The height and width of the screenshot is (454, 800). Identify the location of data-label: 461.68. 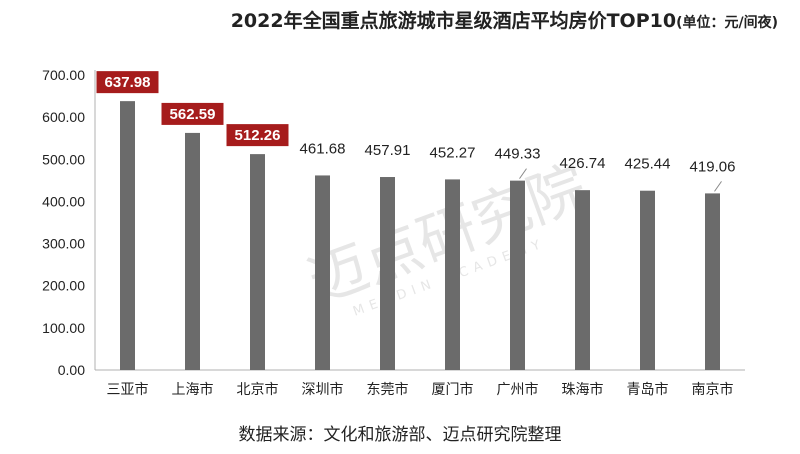
(323, 148).